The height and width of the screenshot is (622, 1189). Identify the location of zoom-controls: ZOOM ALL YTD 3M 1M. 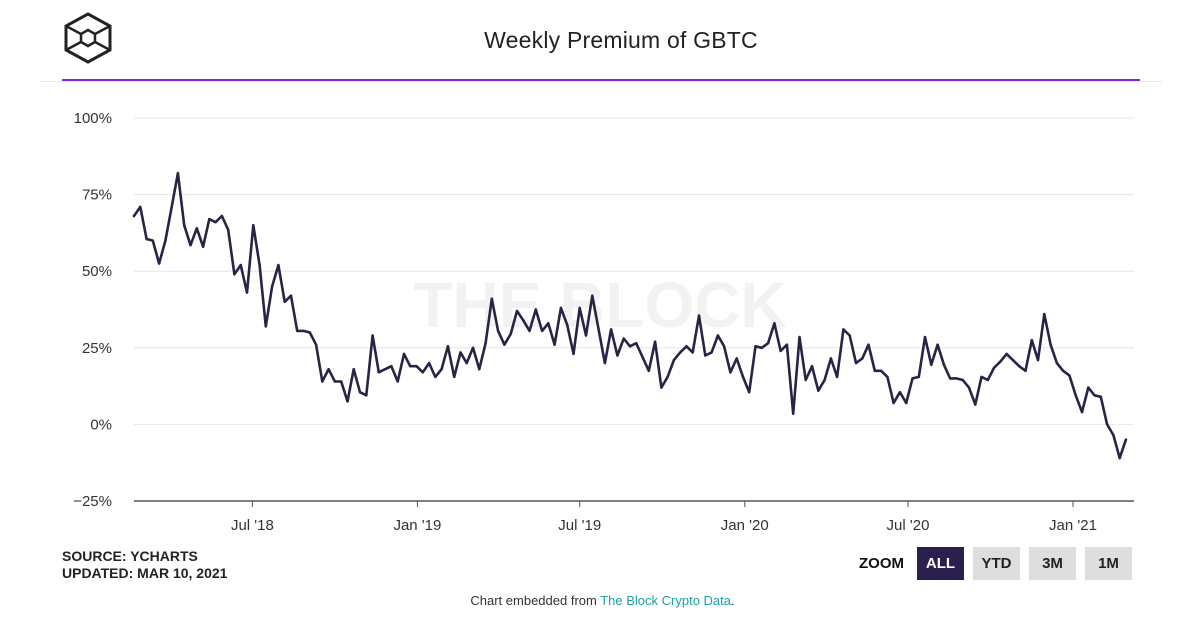
(995, 563).